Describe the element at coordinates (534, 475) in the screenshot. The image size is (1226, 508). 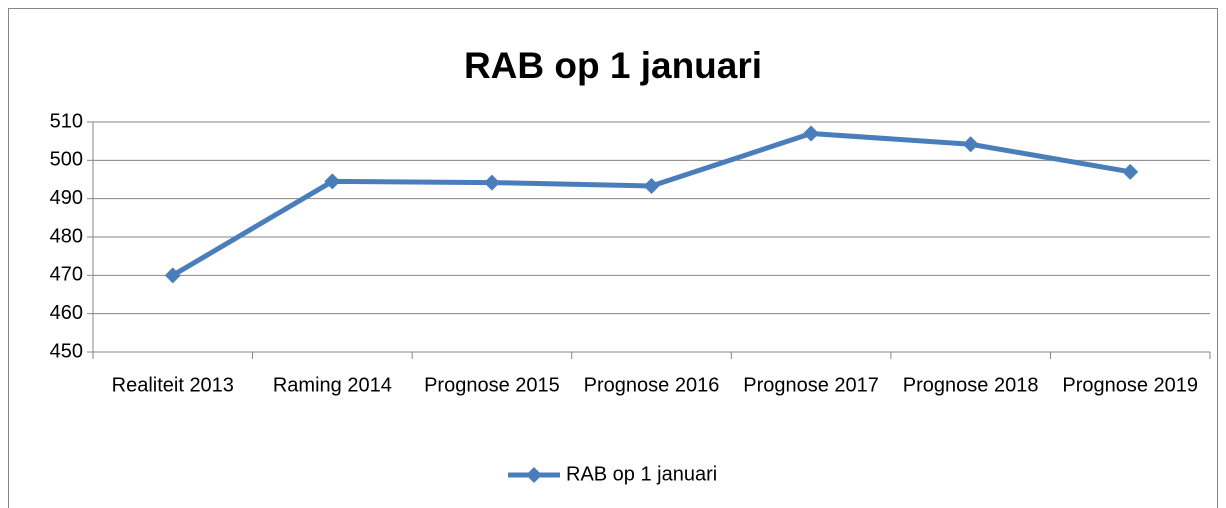
I see `legend-marker` at that location.